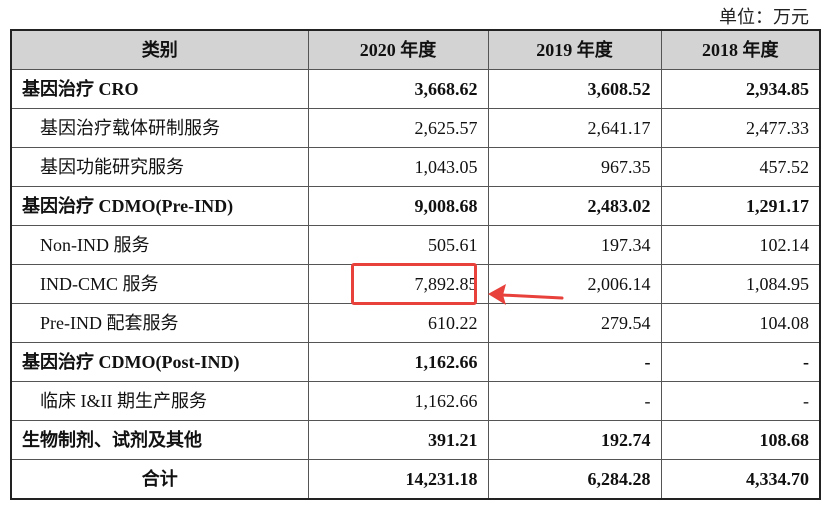  I want to click on value-2019: 967.35, so click(574, 167).